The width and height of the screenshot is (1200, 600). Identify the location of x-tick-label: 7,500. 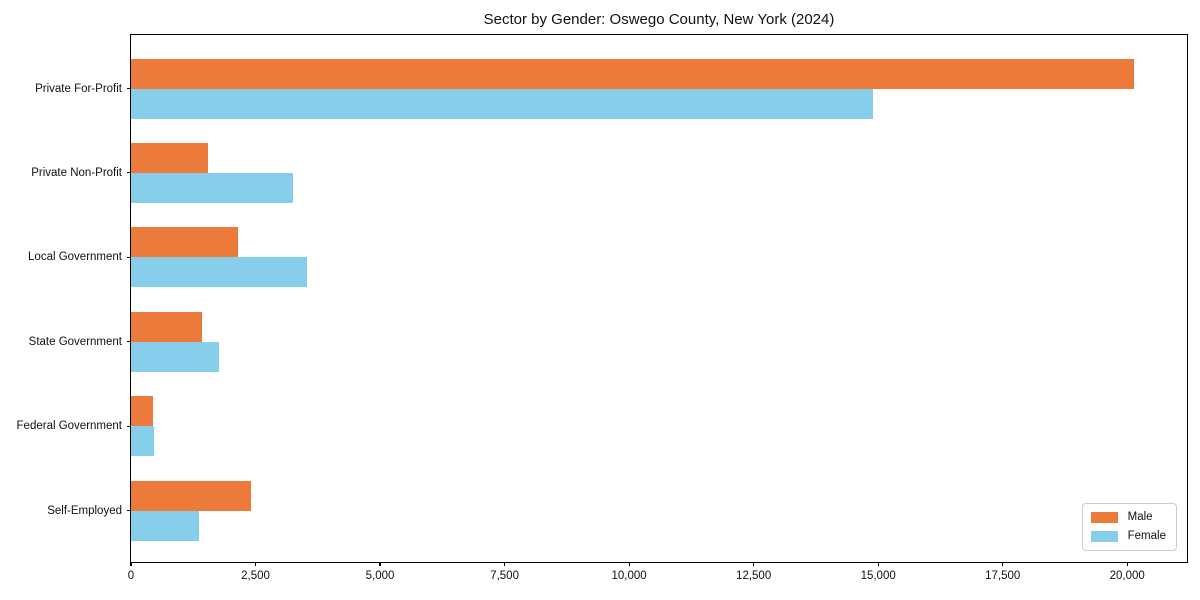
(504, 576).